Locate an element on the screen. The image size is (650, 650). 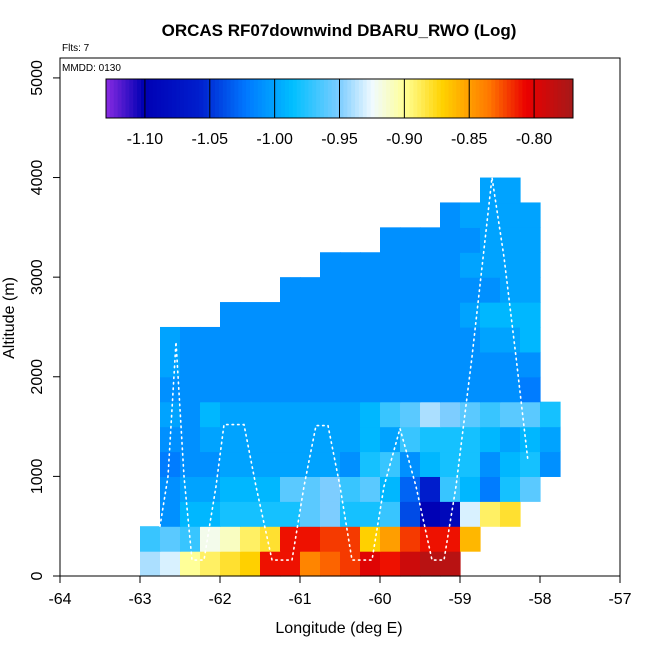
y-tick-label: 2000 is located at coordinates (37, 377).